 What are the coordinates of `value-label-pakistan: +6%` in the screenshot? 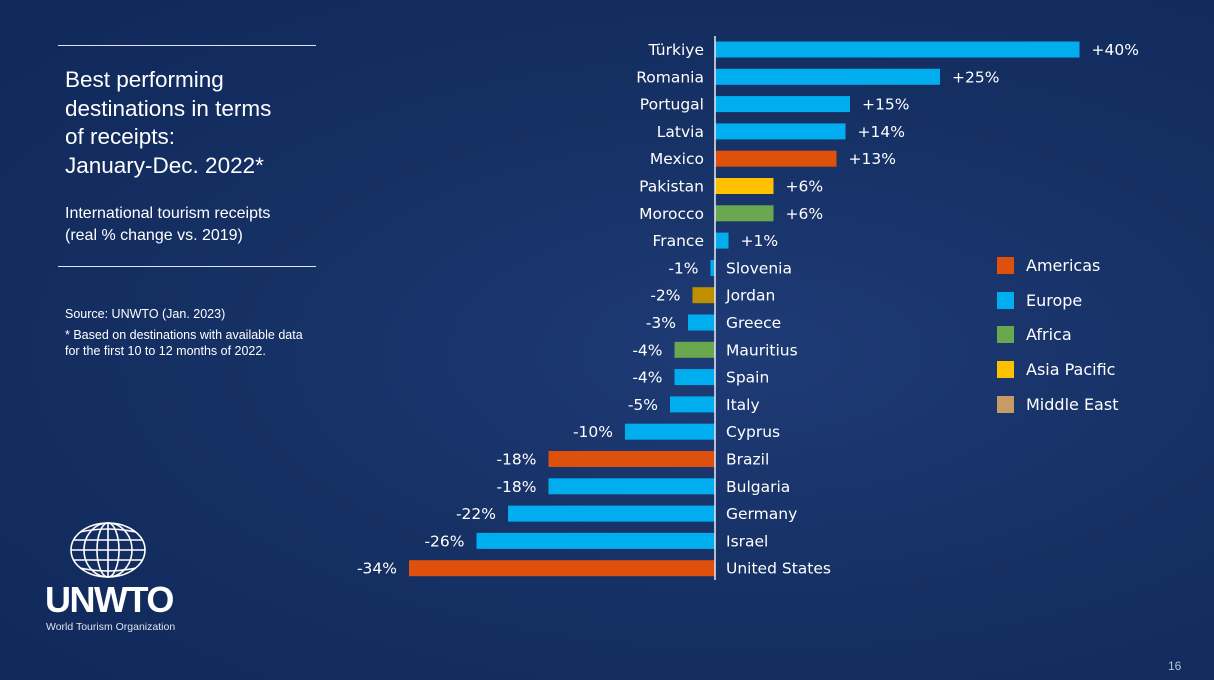 It's located at (805, 187).